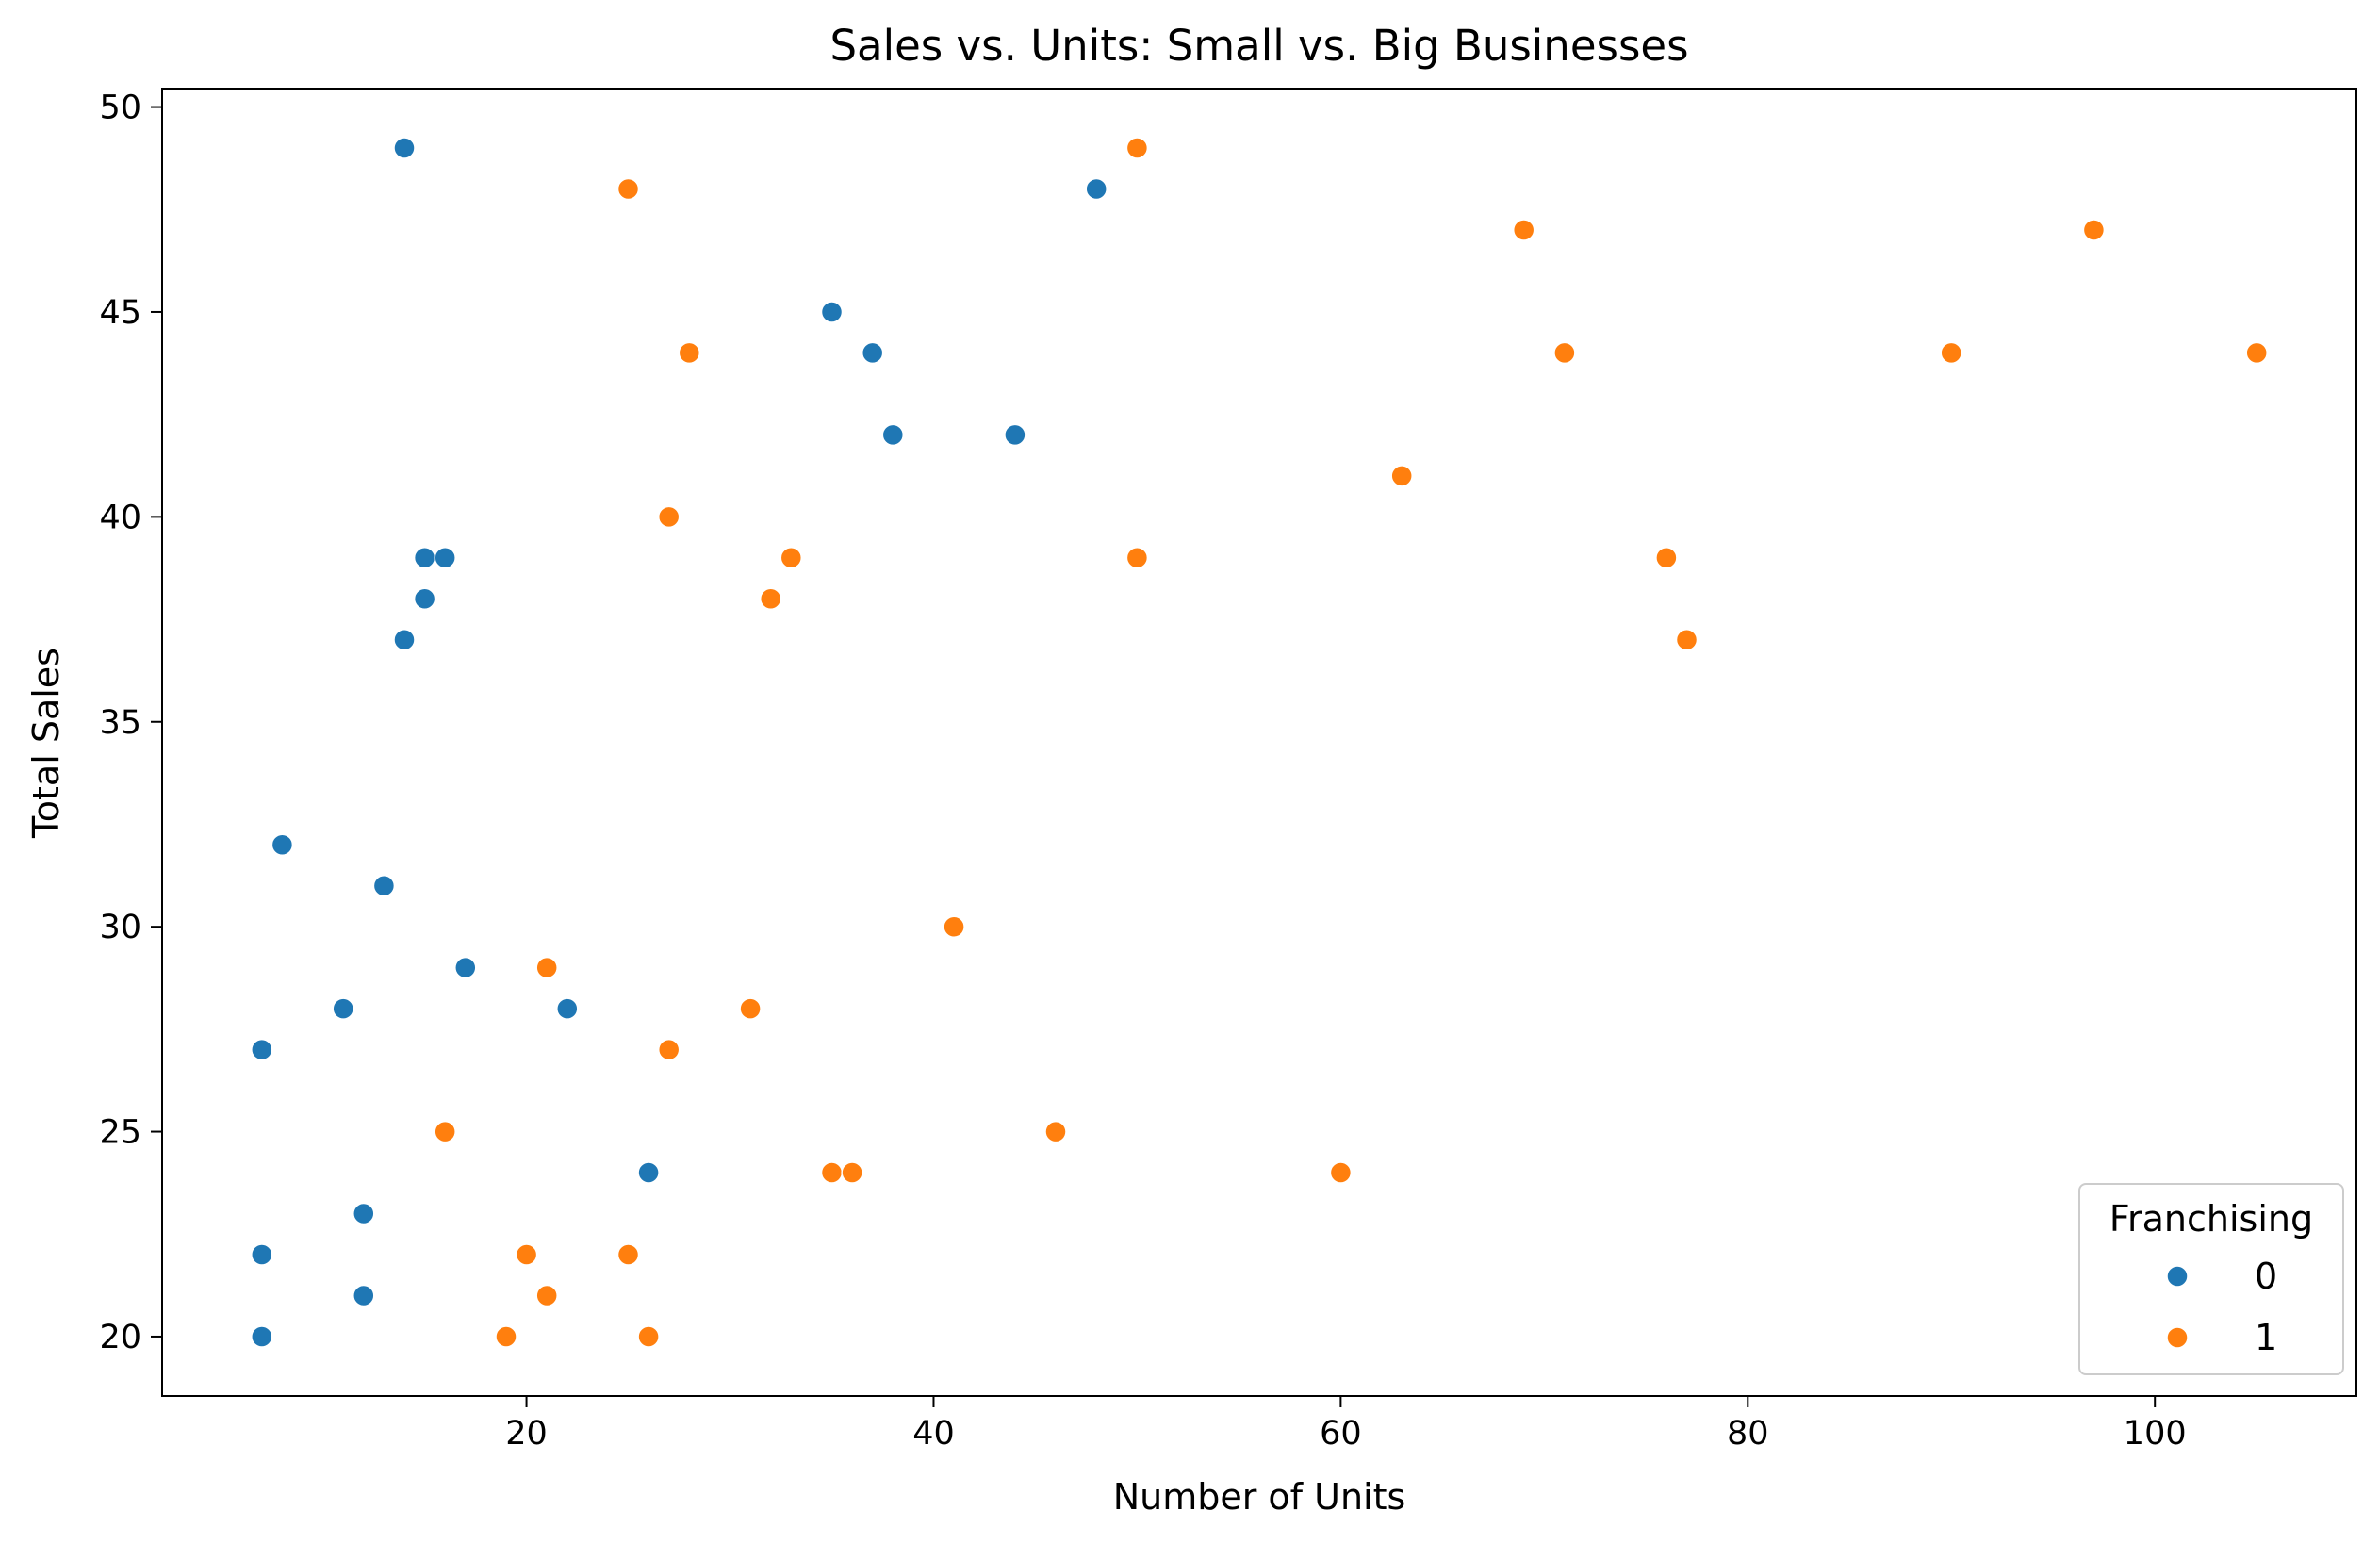  I want to click on legend-label-0: 0, so click(2266, 1276).